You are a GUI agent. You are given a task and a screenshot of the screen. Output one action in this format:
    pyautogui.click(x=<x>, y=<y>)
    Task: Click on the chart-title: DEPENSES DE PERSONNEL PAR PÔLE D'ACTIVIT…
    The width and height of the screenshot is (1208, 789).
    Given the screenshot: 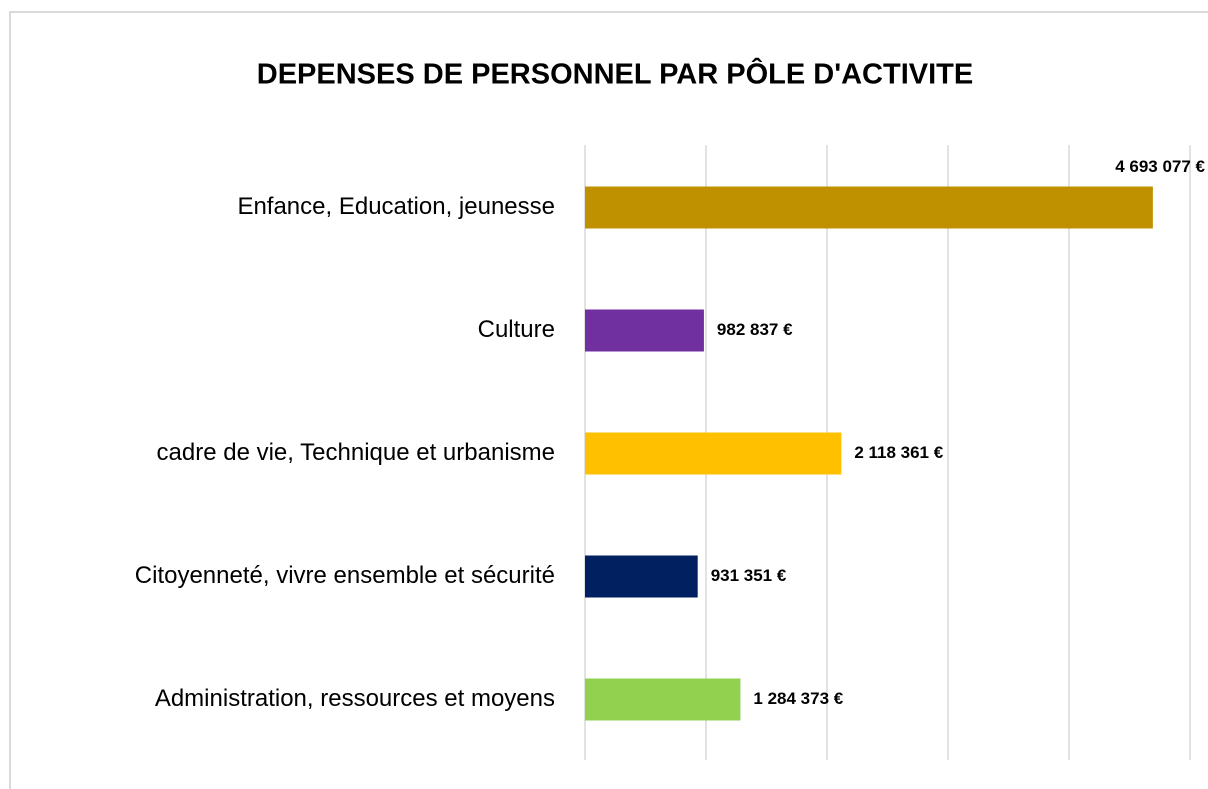 What is the action you would take?
    pyautogui.click(x=615, y=74)
    